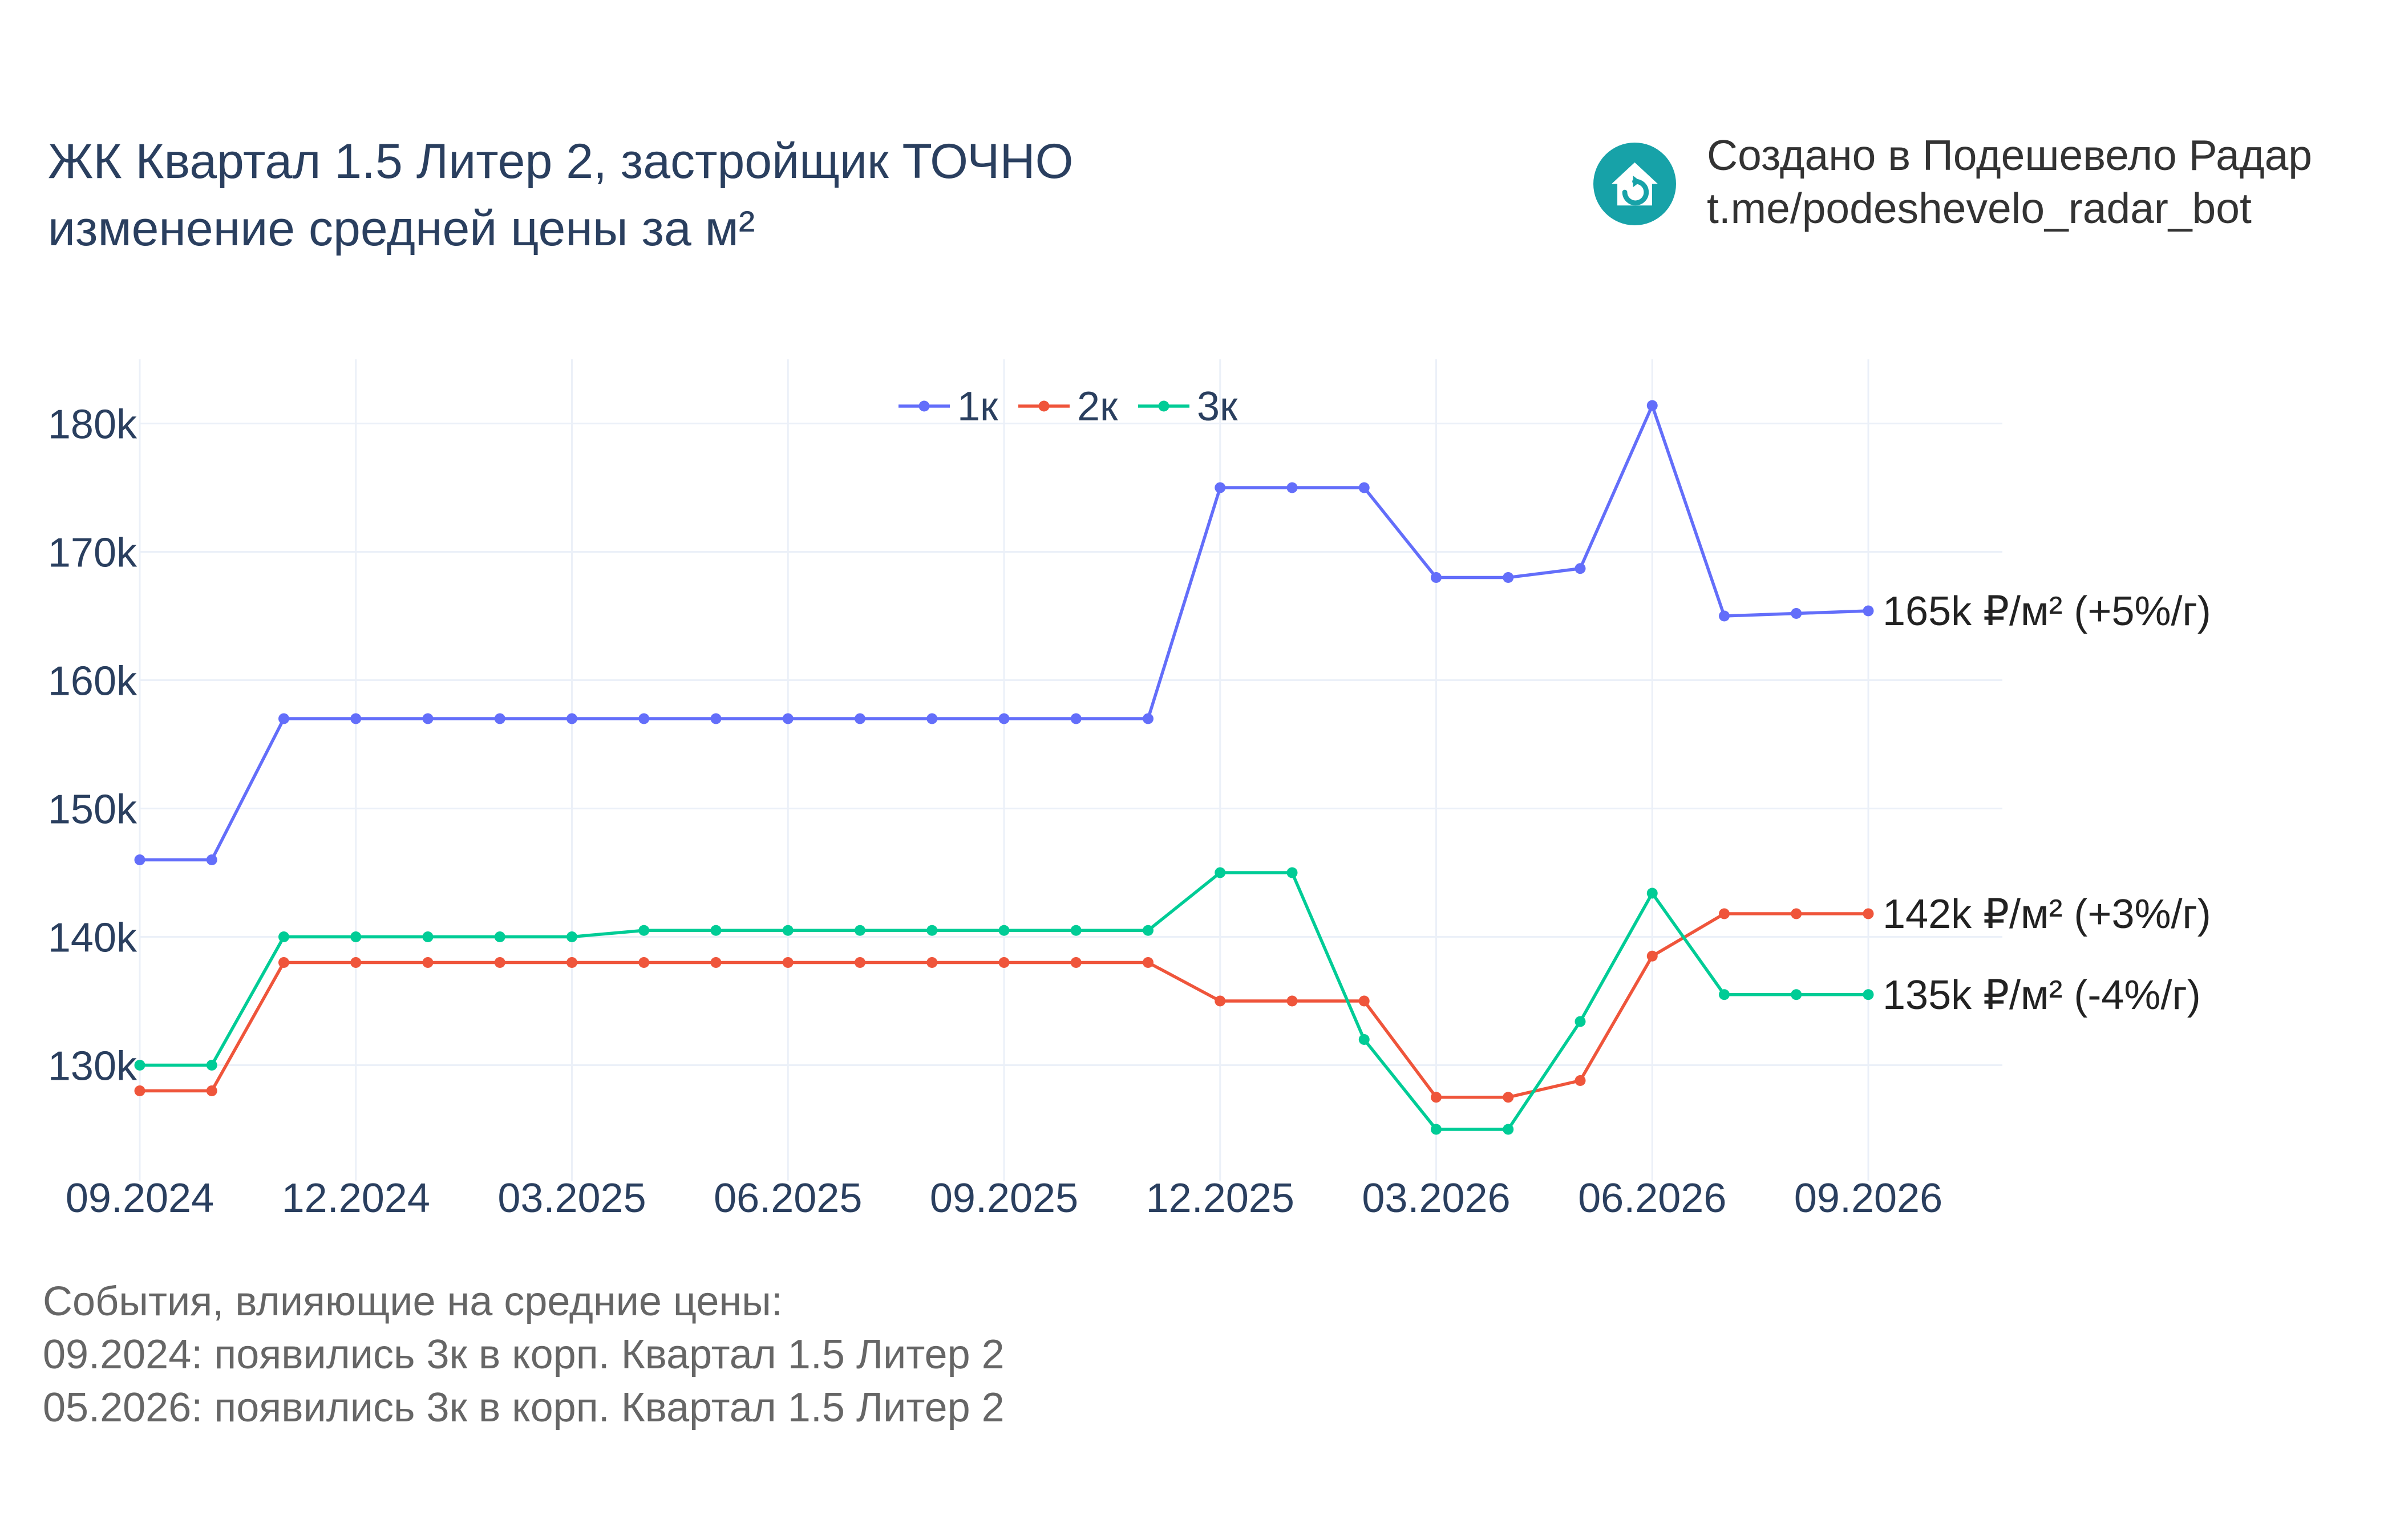 The image size is (2396, 1540). I want to click on x-tick-label: 03.2026, so click(1436, 1198).